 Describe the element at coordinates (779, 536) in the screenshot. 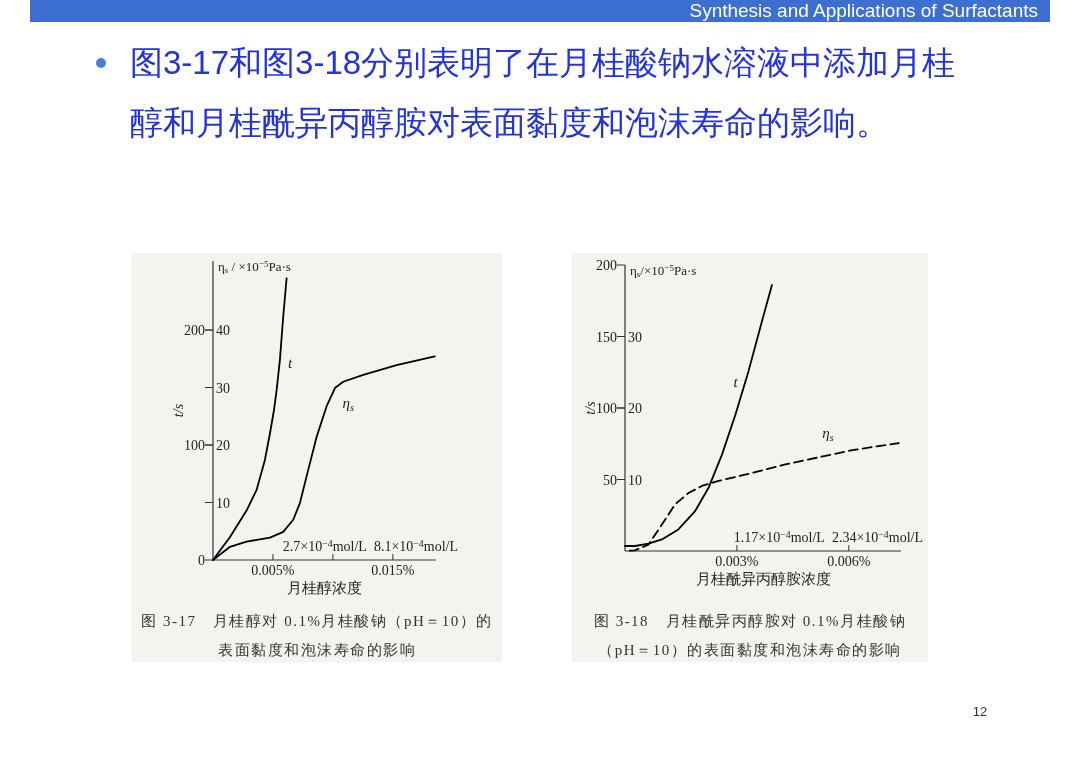

I see `annotation: 1.17×10$^{−4}$mol/L` at that location.